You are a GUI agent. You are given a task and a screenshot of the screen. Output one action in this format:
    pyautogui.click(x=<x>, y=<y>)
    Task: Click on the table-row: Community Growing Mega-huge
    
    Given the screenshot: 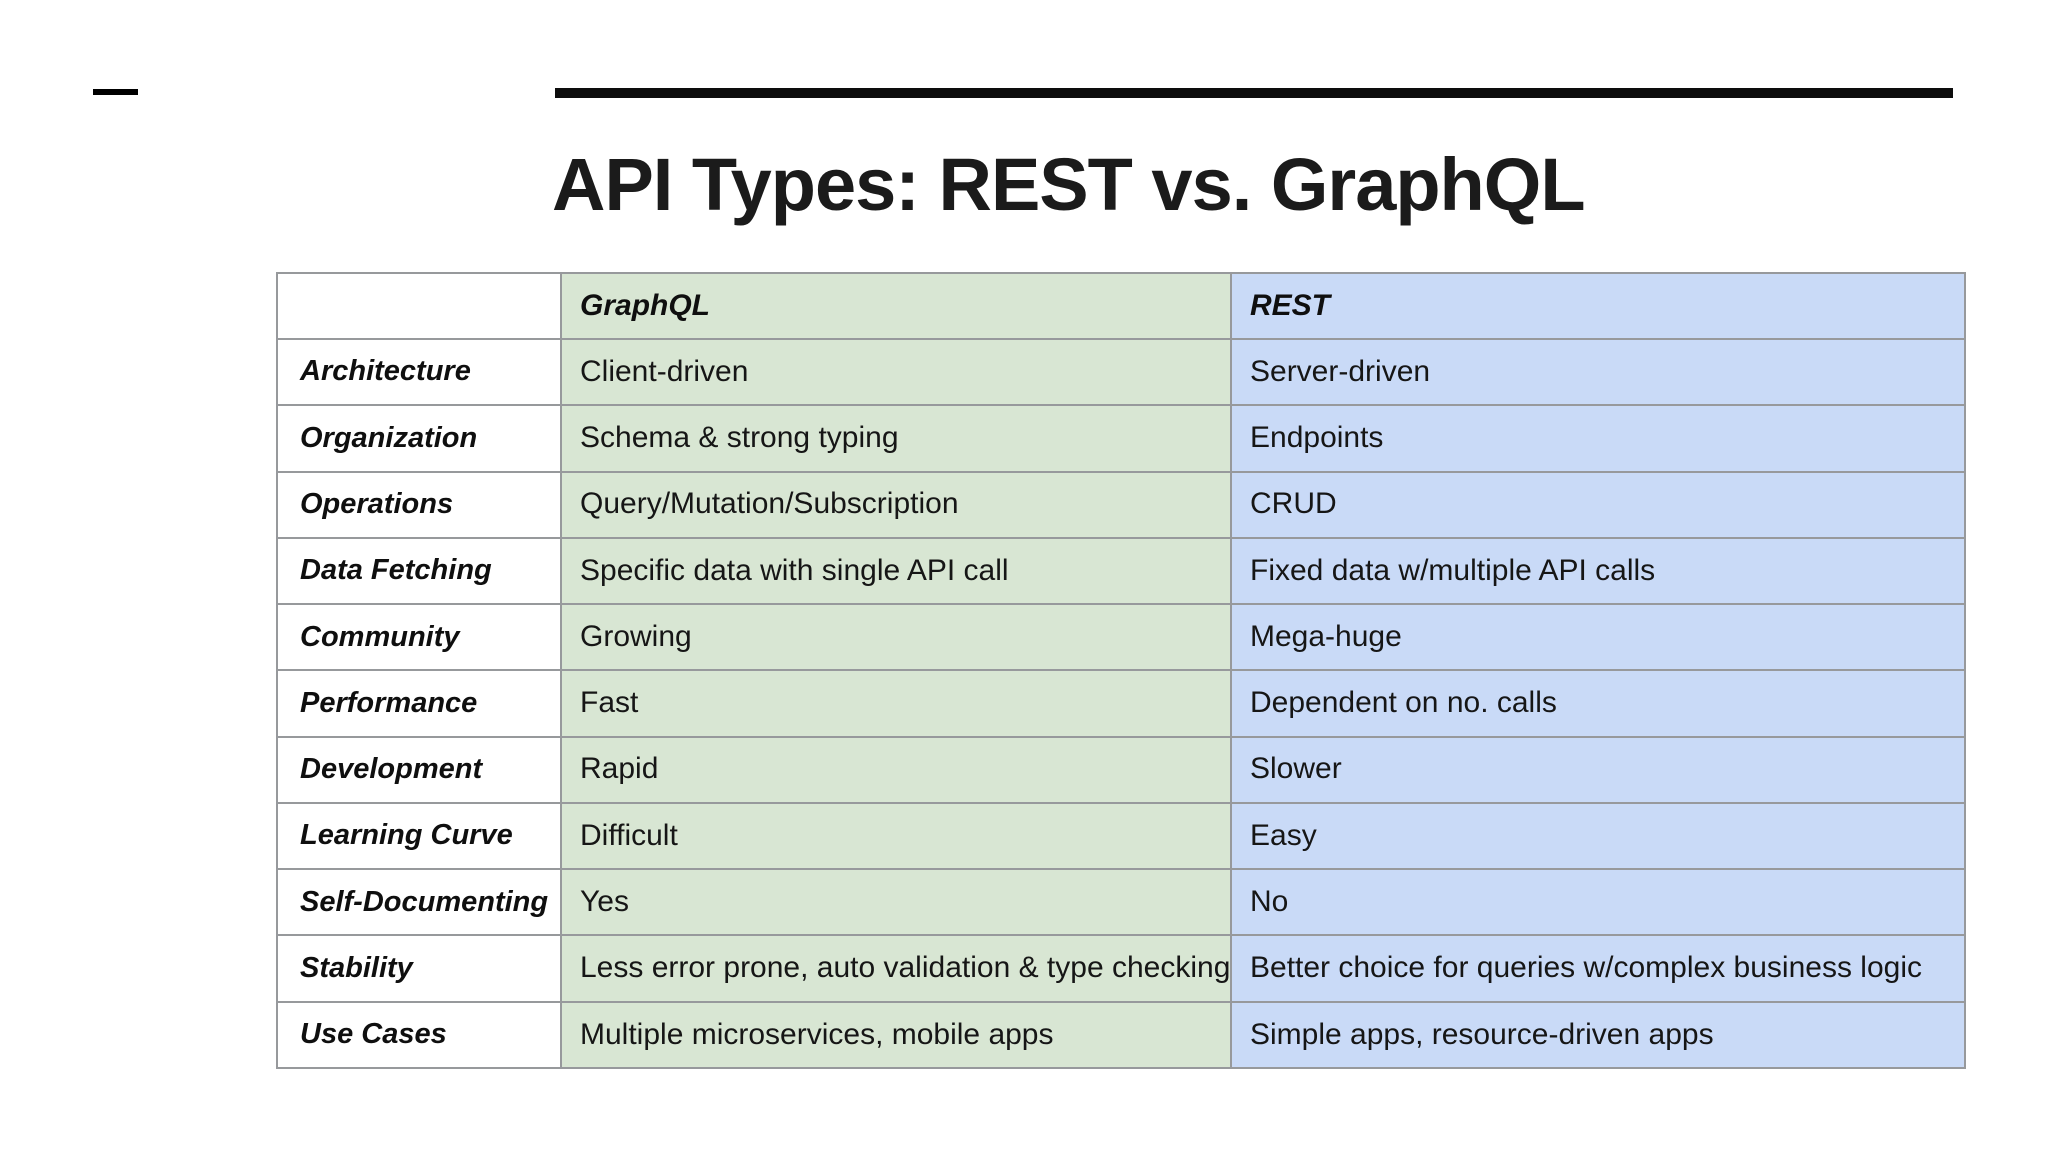 What is the action you would take?
    pyautogui.click(x=1121, y=637)
    